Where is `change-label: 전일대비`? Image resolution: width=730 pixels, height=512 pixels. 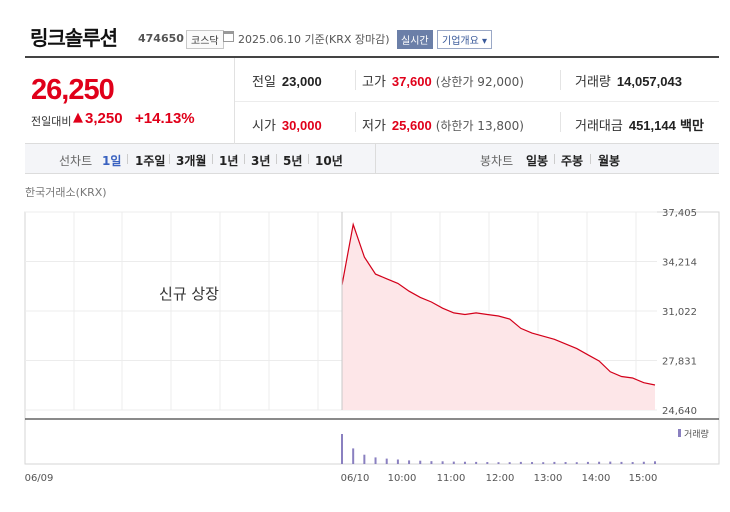 change-label: 전일대비 is located at coordinates (51, 121).